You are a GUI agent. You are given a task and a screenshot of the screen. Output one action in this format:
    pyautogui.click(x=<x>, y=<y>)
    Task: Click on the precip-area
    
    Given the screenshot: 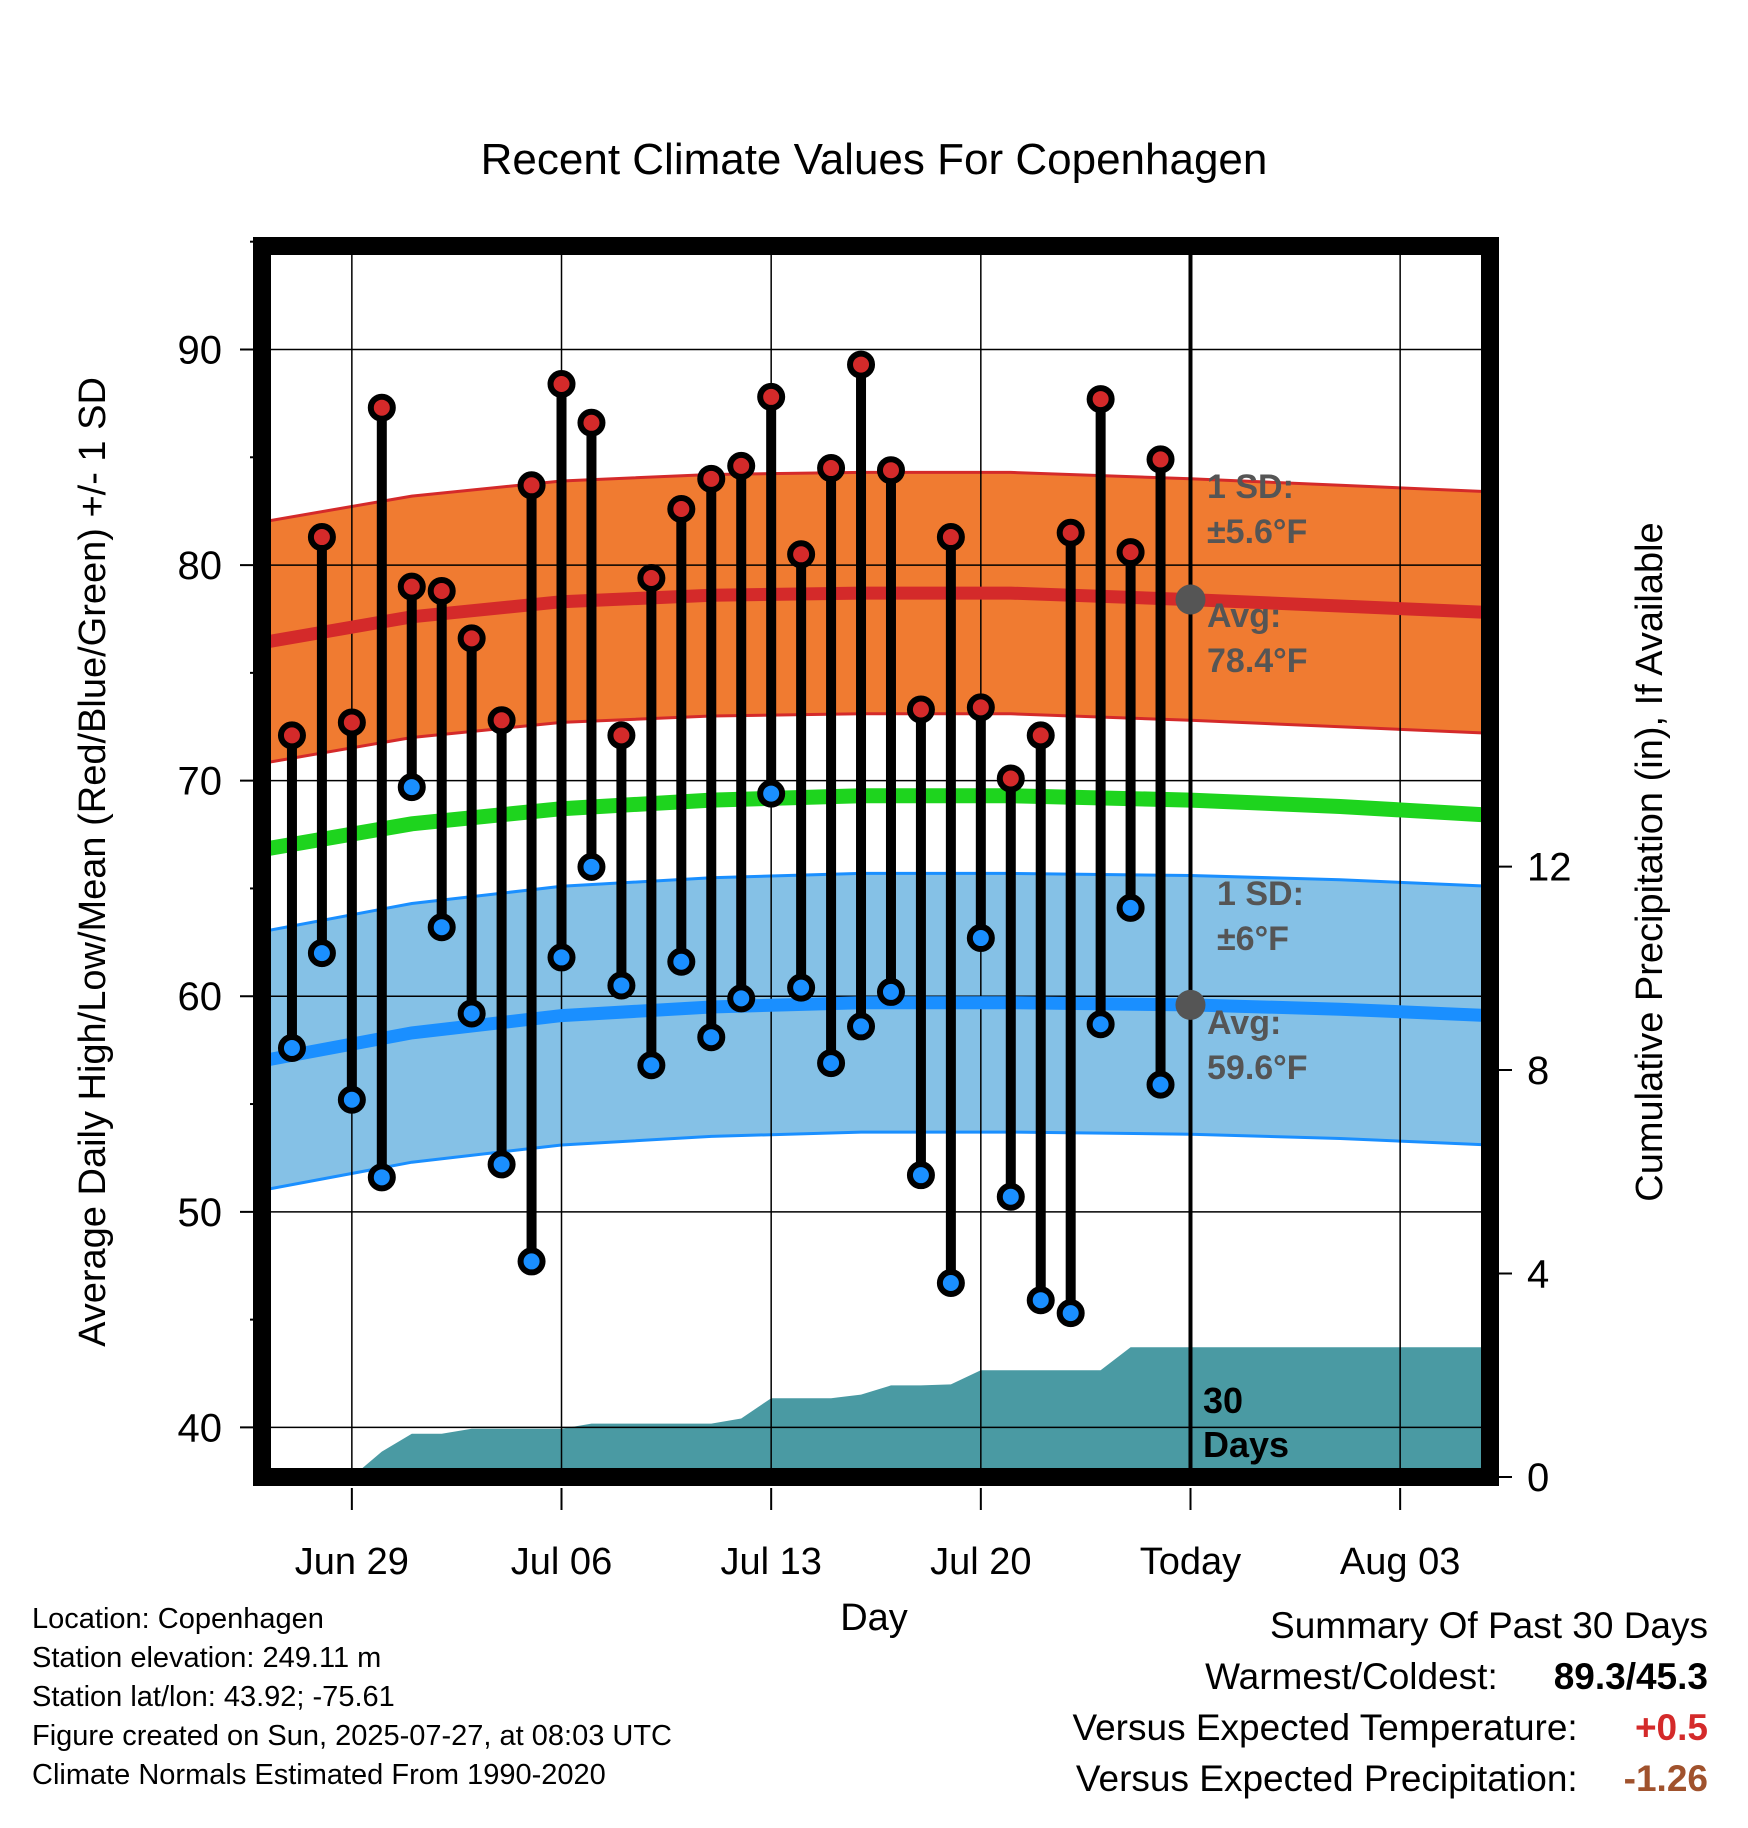 What is the action you would take?
    pyautogui.click(x=891, y=1412)
    